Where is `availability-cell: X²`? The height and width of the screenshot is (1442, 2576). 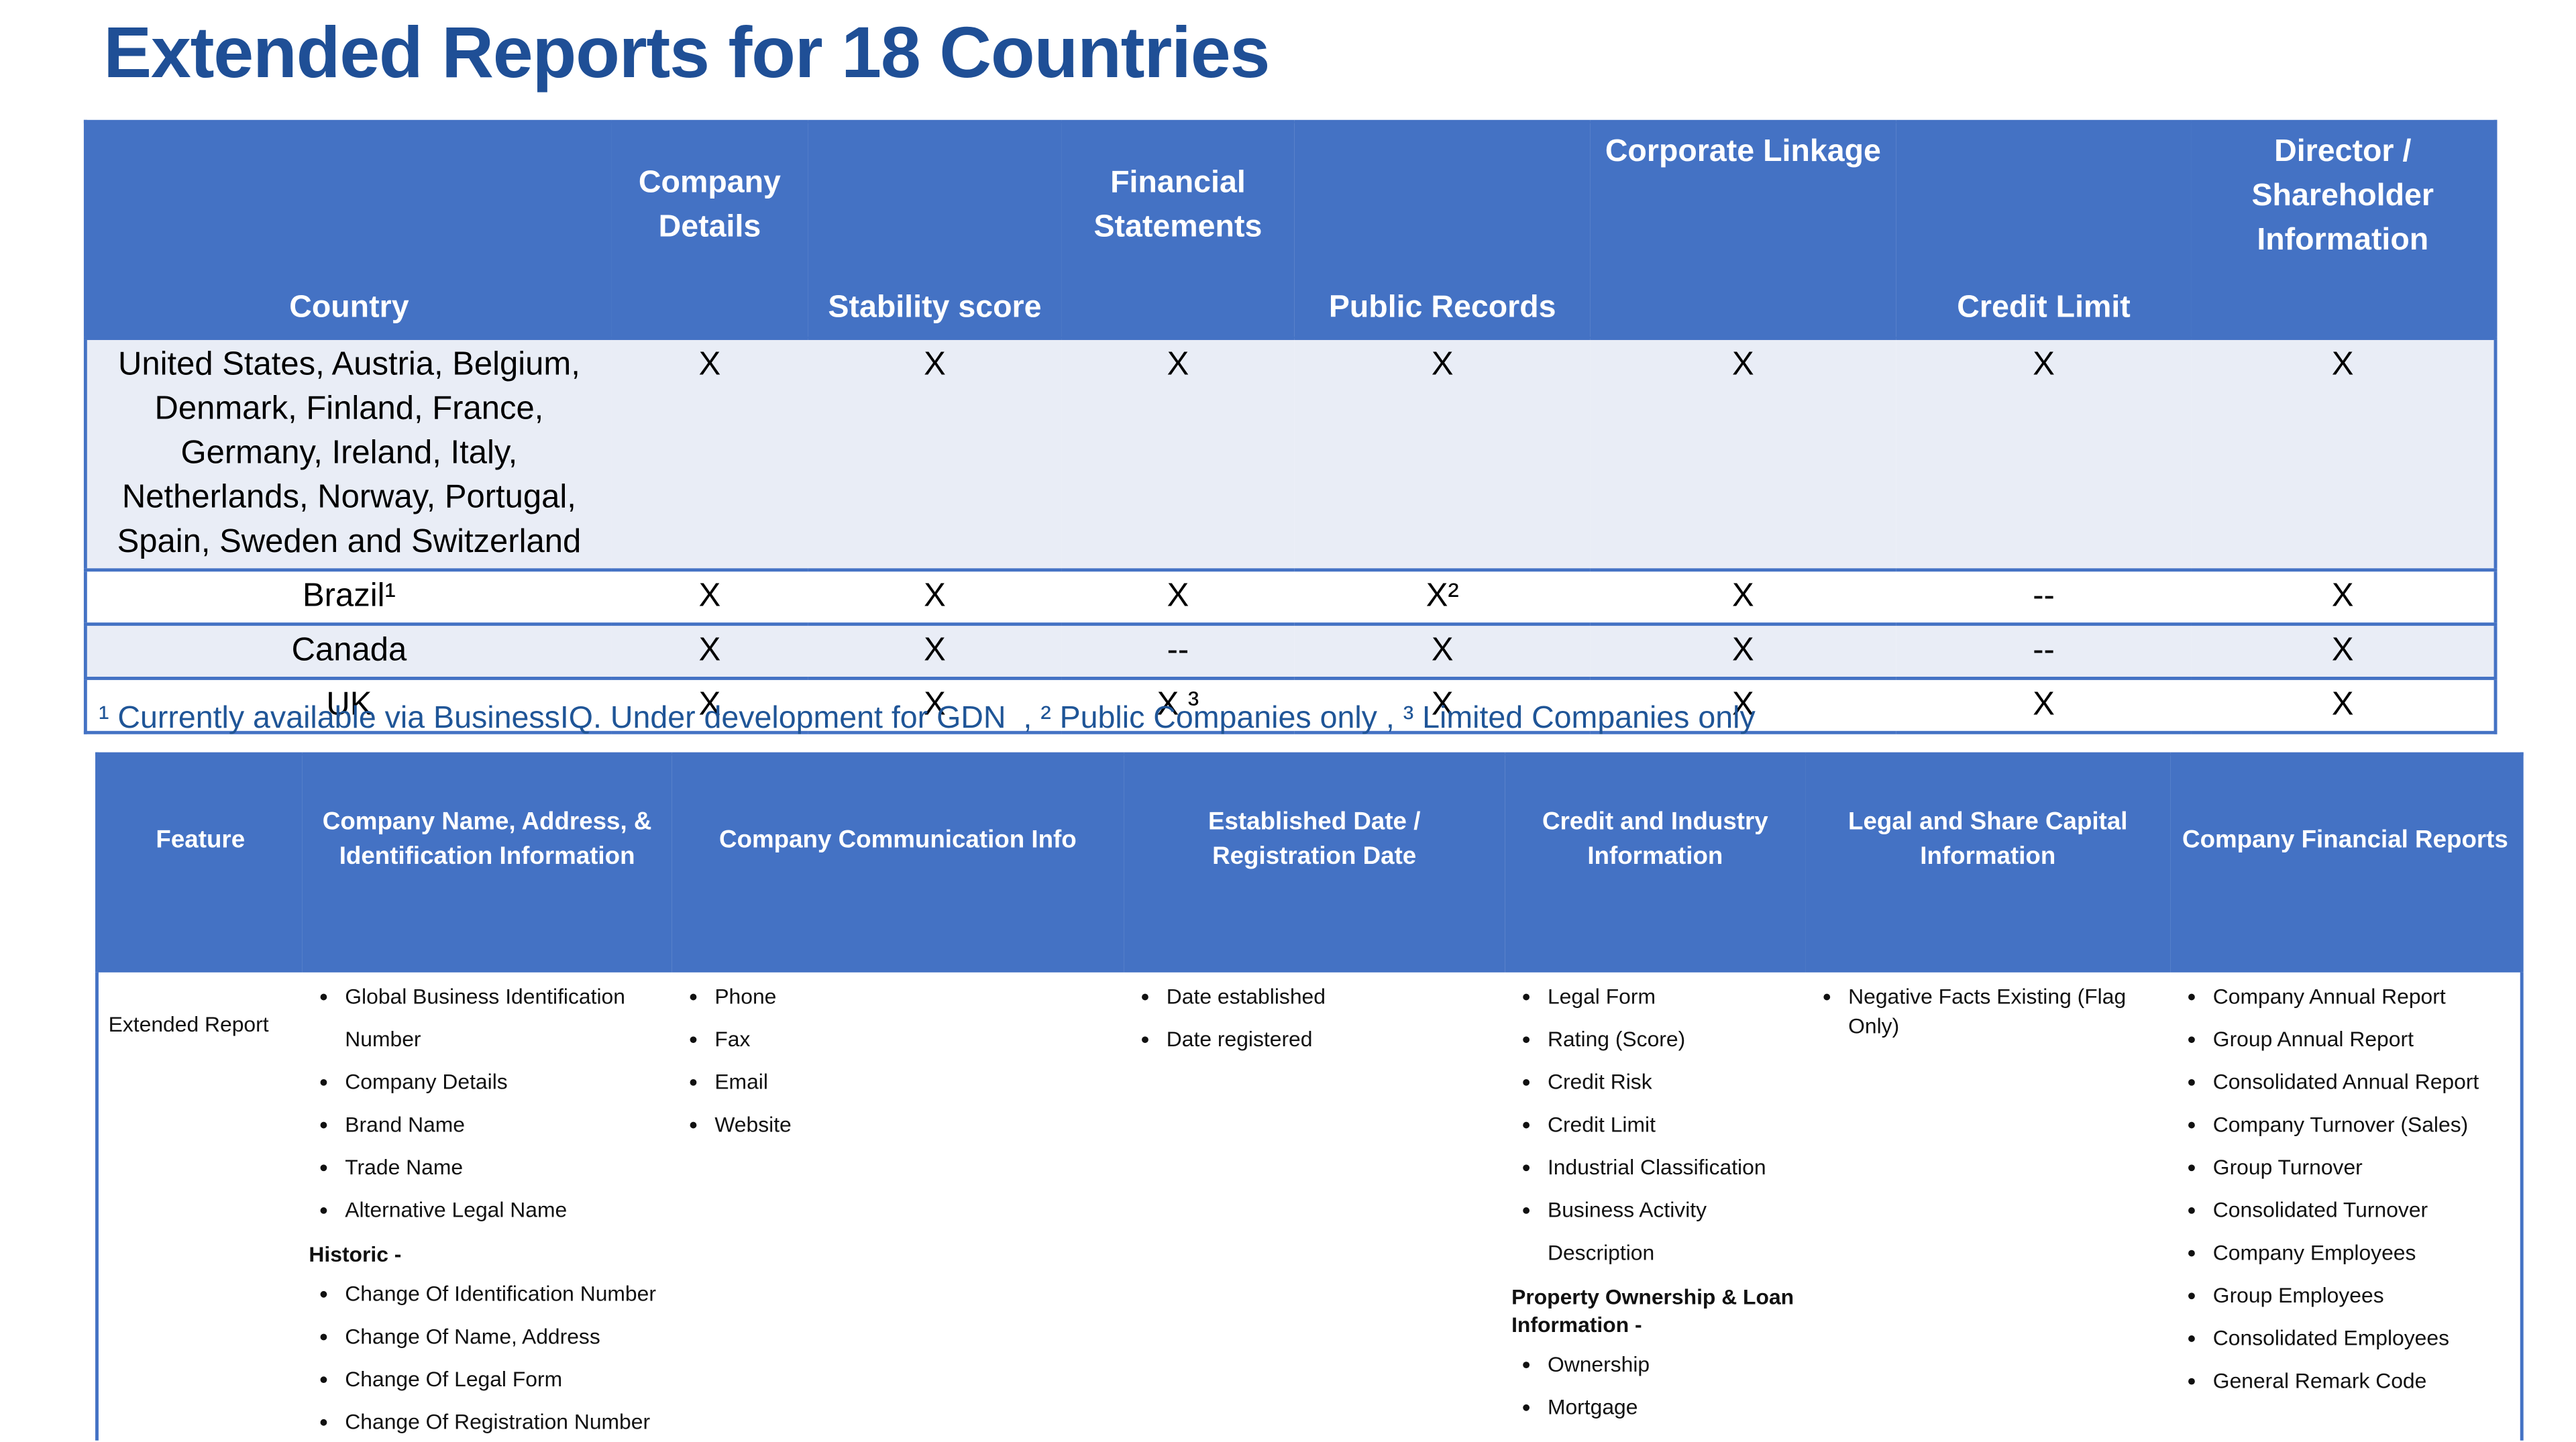 availability-cell: X² is located at coordinates (1442, 596).